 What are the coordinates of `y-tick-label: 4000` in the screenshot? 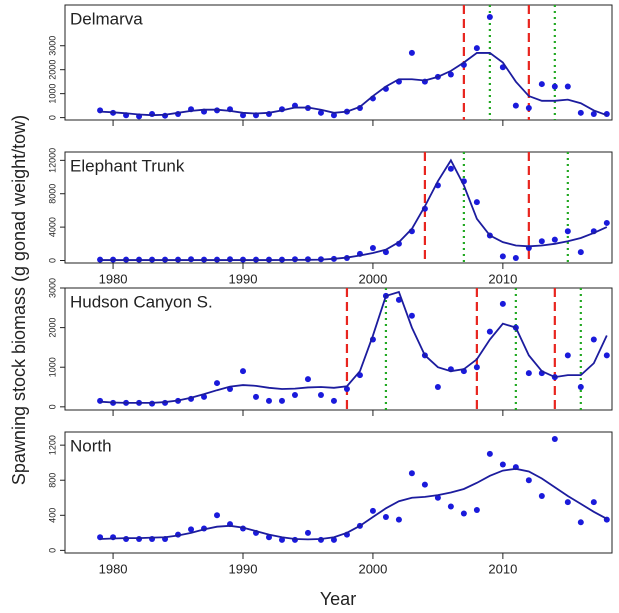 It's located at (52, 227).